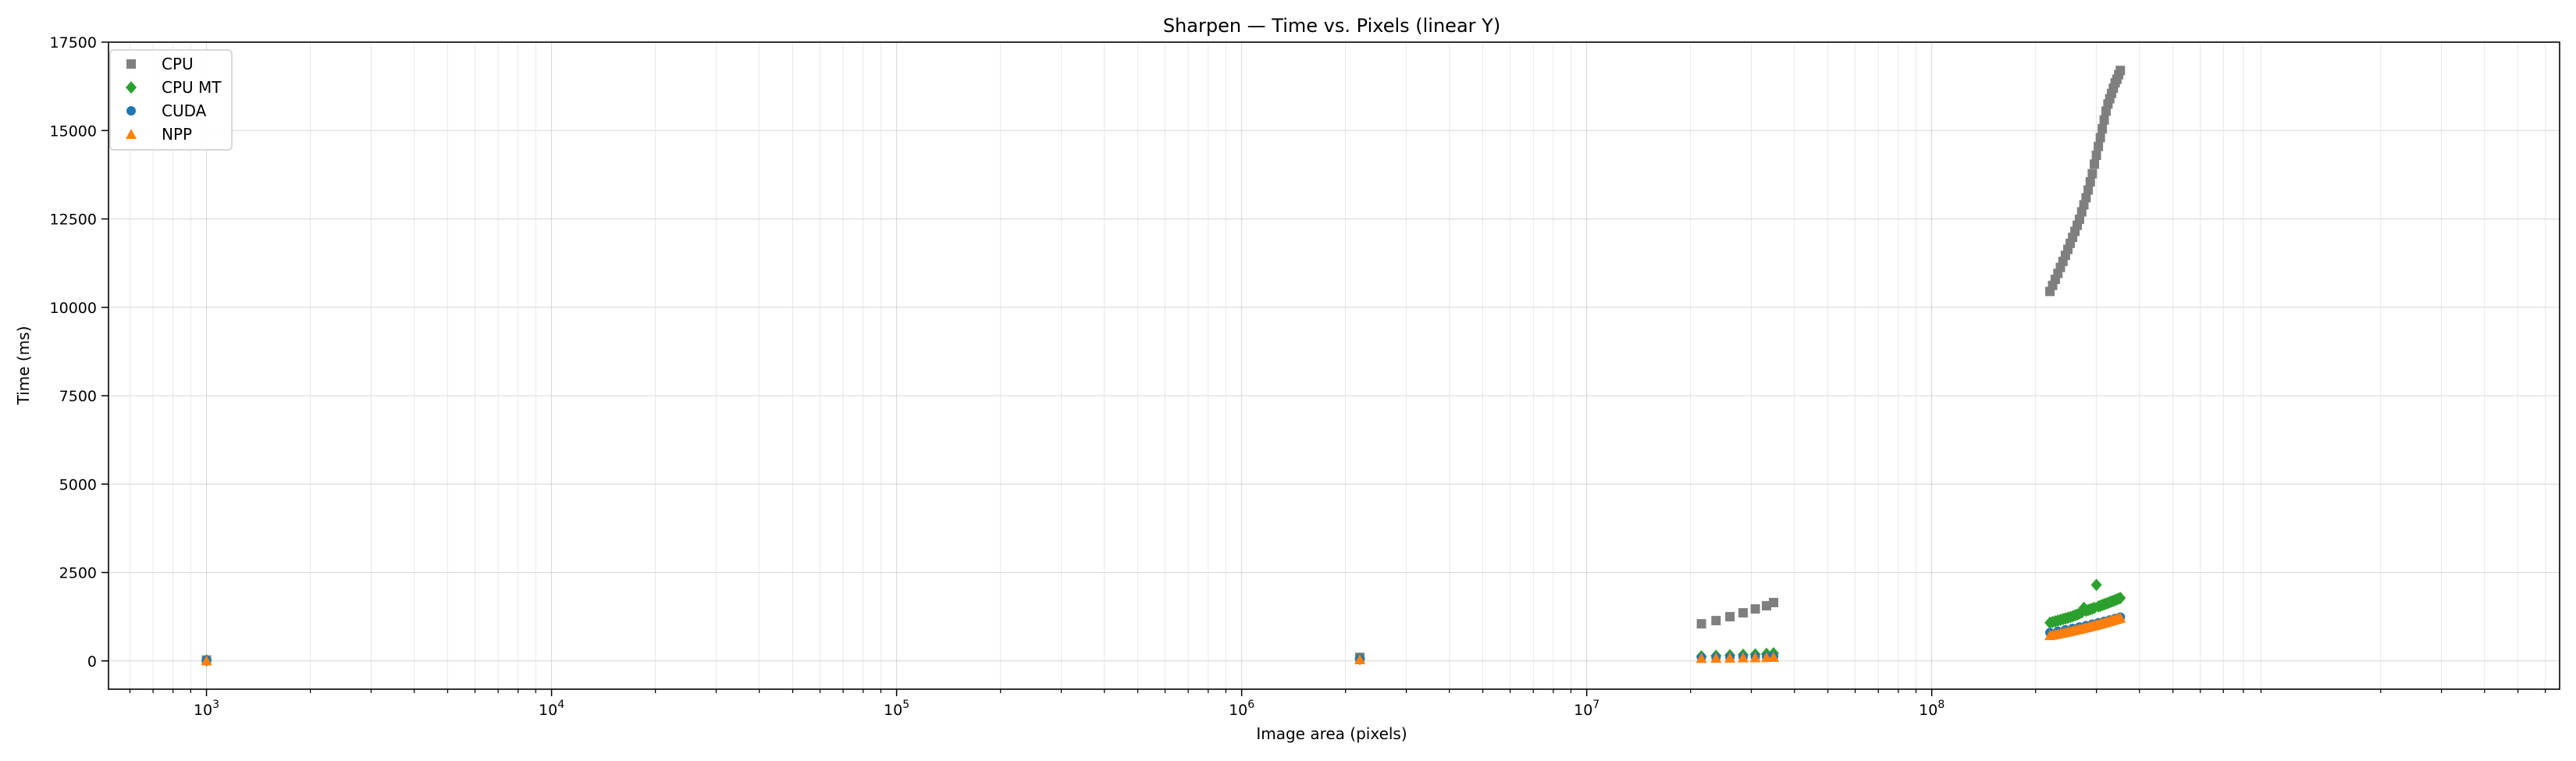 The image size is (2576, 761). What do you see at coordinates (1337, 704) in the screenshot?
I see `x-axis: 10³ 10⁴ 10⁵ 10⁶ 10⁷ 10⁸` at bounding box center [1337, 704].